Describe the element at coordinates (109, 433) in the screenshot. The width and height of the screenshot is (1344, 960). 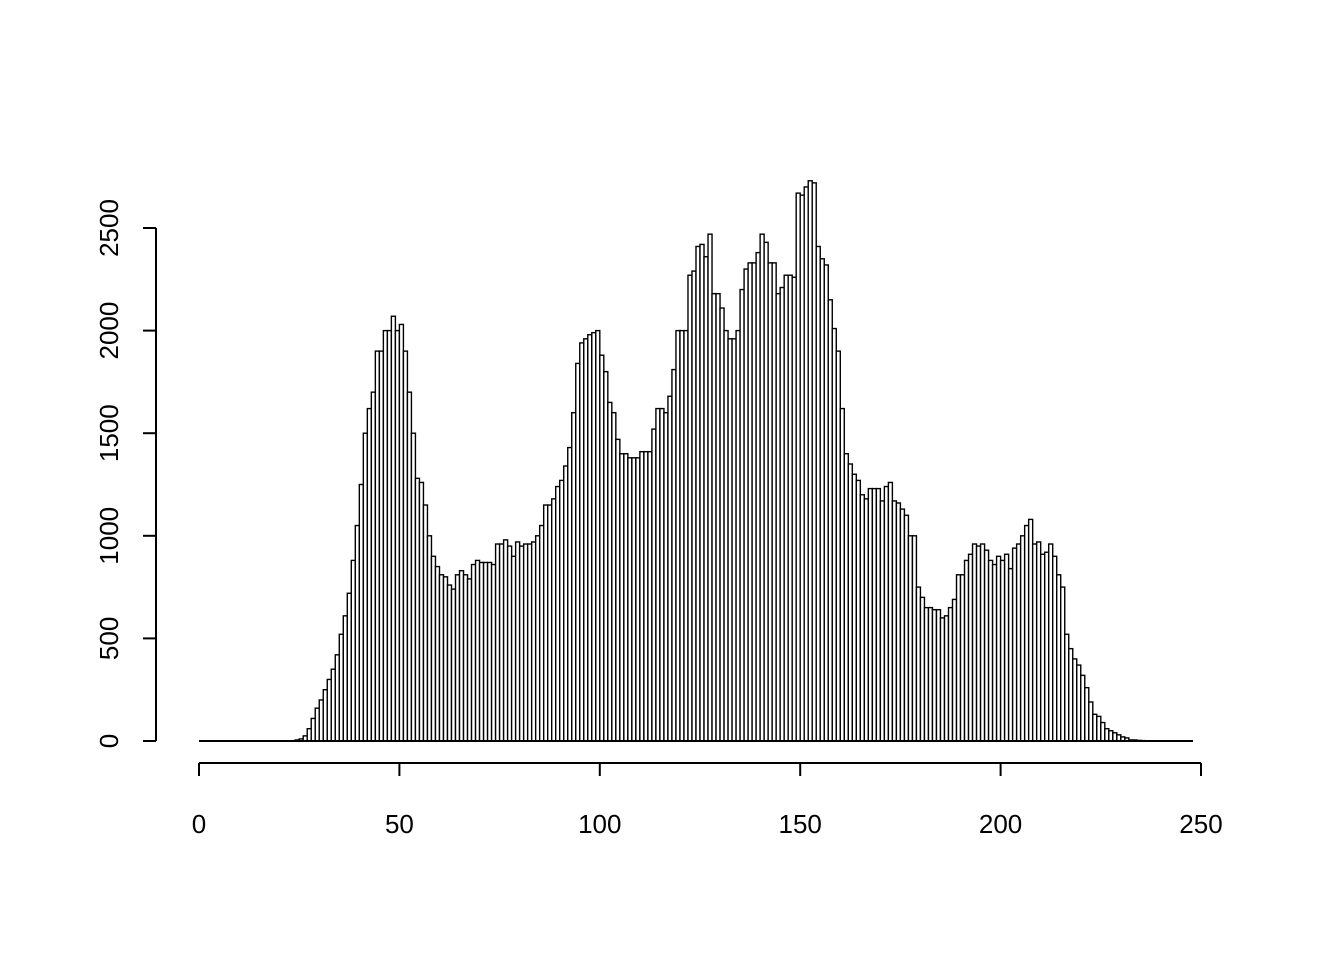
I see `y-tick-label: 1500` at that location.